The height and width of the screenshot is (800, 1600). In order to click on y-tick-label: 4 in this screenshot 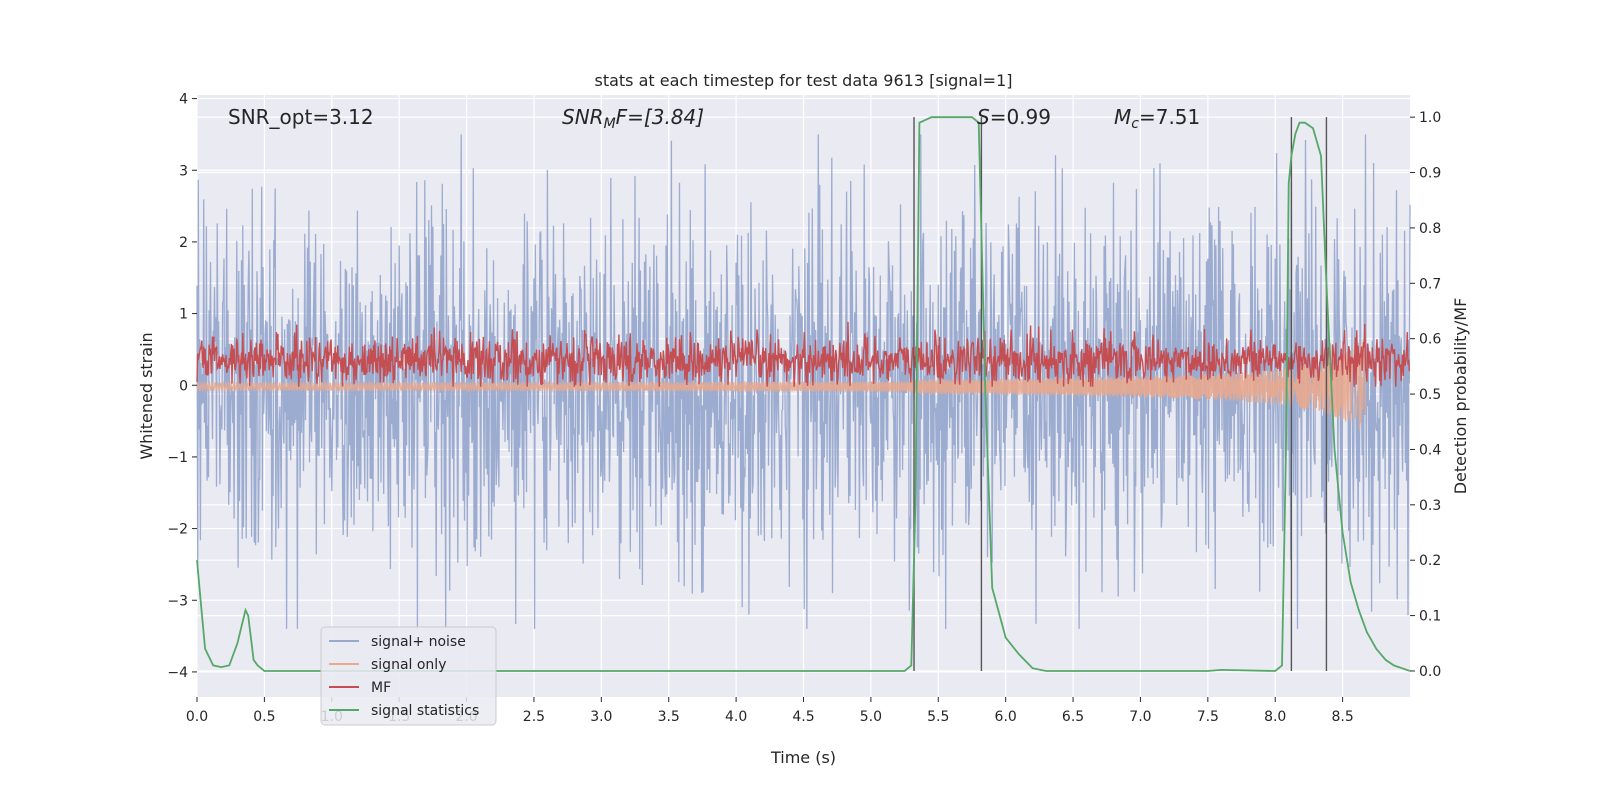, I will do `click(183, 100)`.